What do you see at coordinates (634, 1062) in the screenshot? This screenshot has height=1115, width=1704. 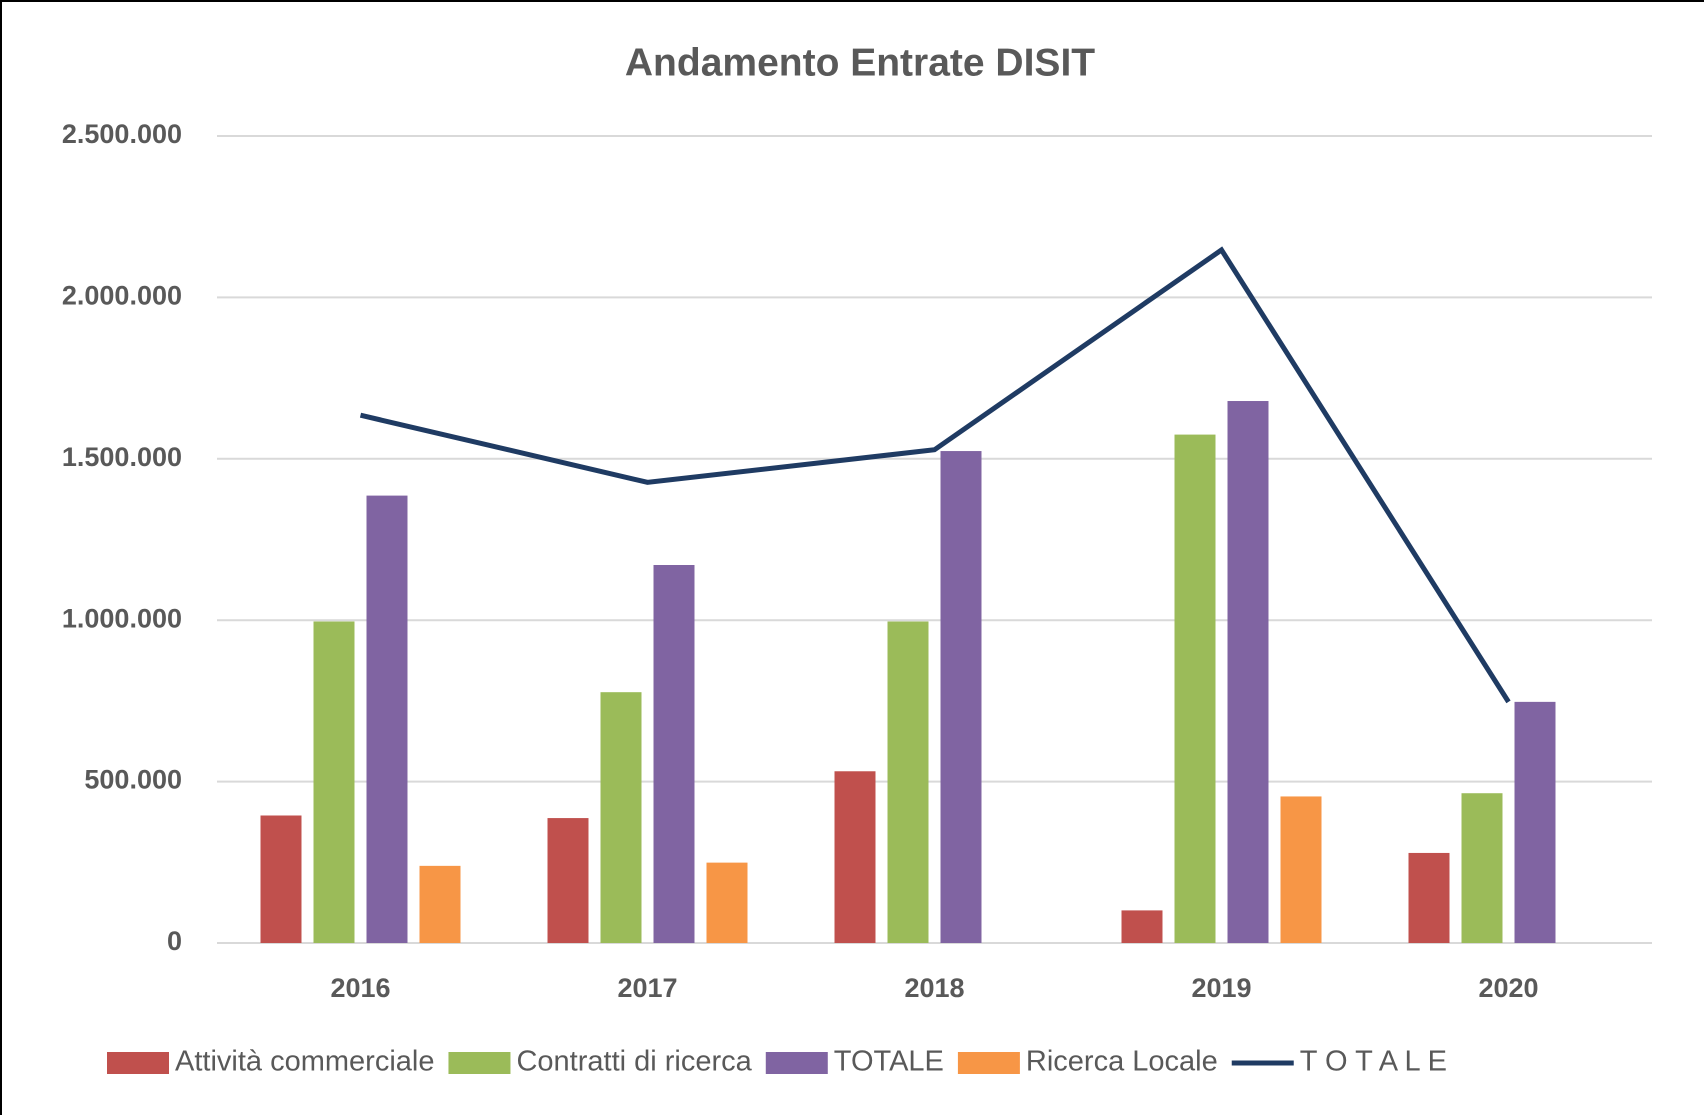 I see `legend-label: Contratti di ricerca` at bounding box center [634, 1062].